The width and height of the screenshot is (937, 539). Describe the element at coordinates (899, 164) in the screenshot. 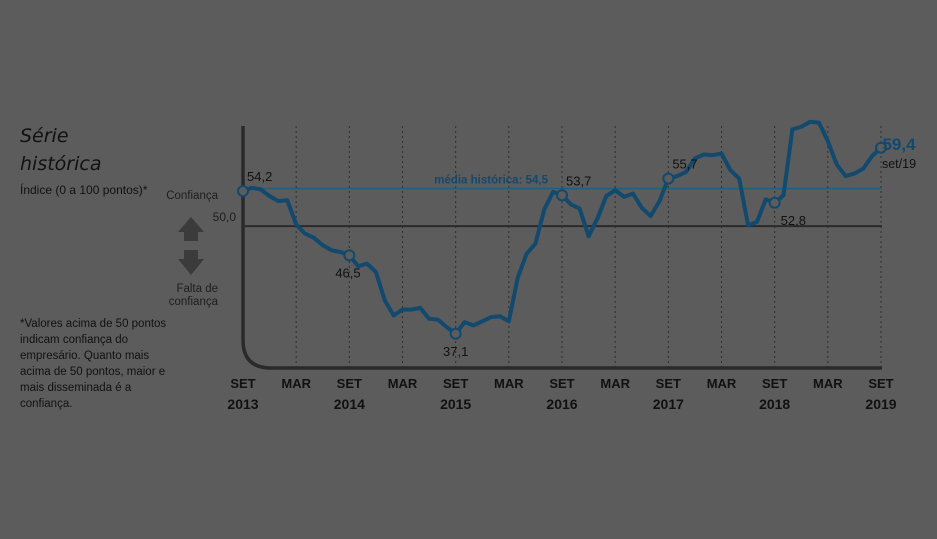

I see `last-date-label: set/19` at that location.